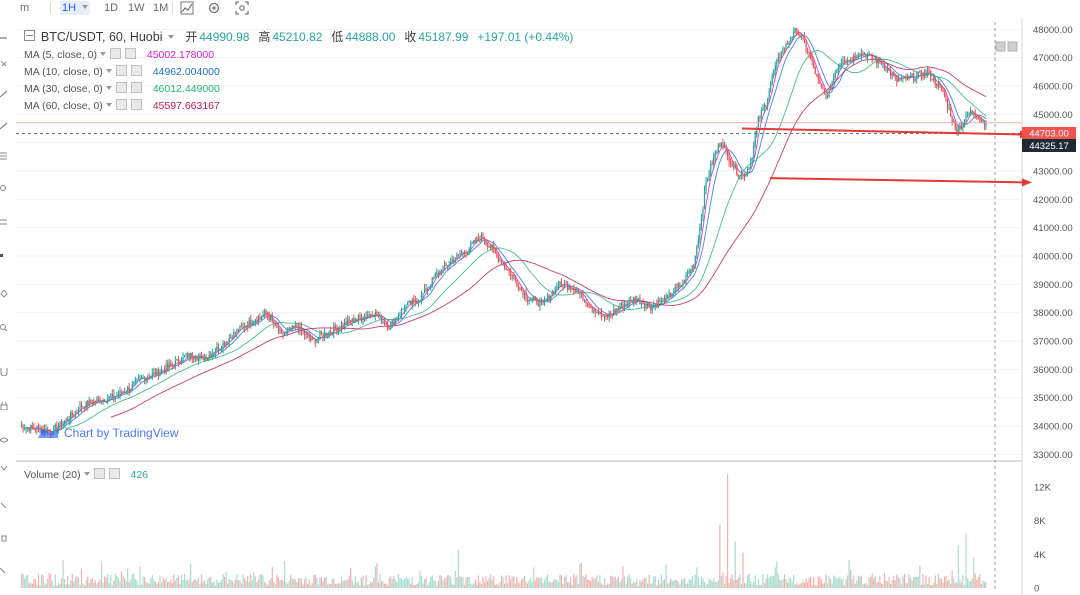 The height and width of the screenshot is (595, 1080). Describe the element at coordinates (101, 37) in the screenshot. I see `symbol-title: BTC/USDT, 60, Huobi` at that location.